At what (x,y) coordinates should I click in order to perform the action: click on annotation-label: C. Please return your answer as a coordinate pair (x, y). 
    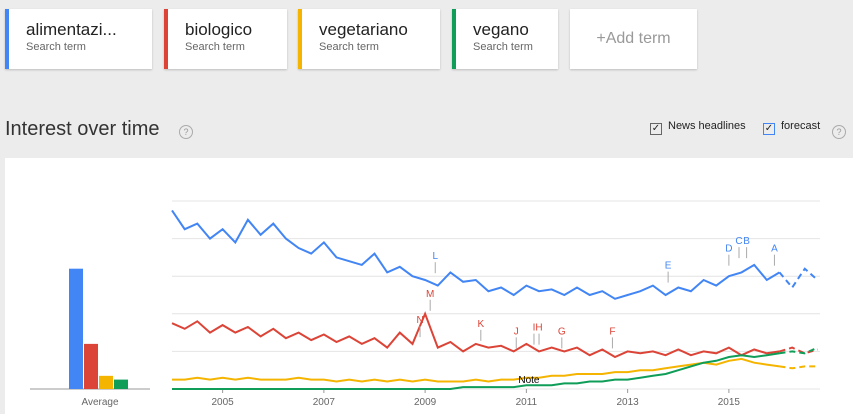
    Looking at the image, I should click on (738, 241).